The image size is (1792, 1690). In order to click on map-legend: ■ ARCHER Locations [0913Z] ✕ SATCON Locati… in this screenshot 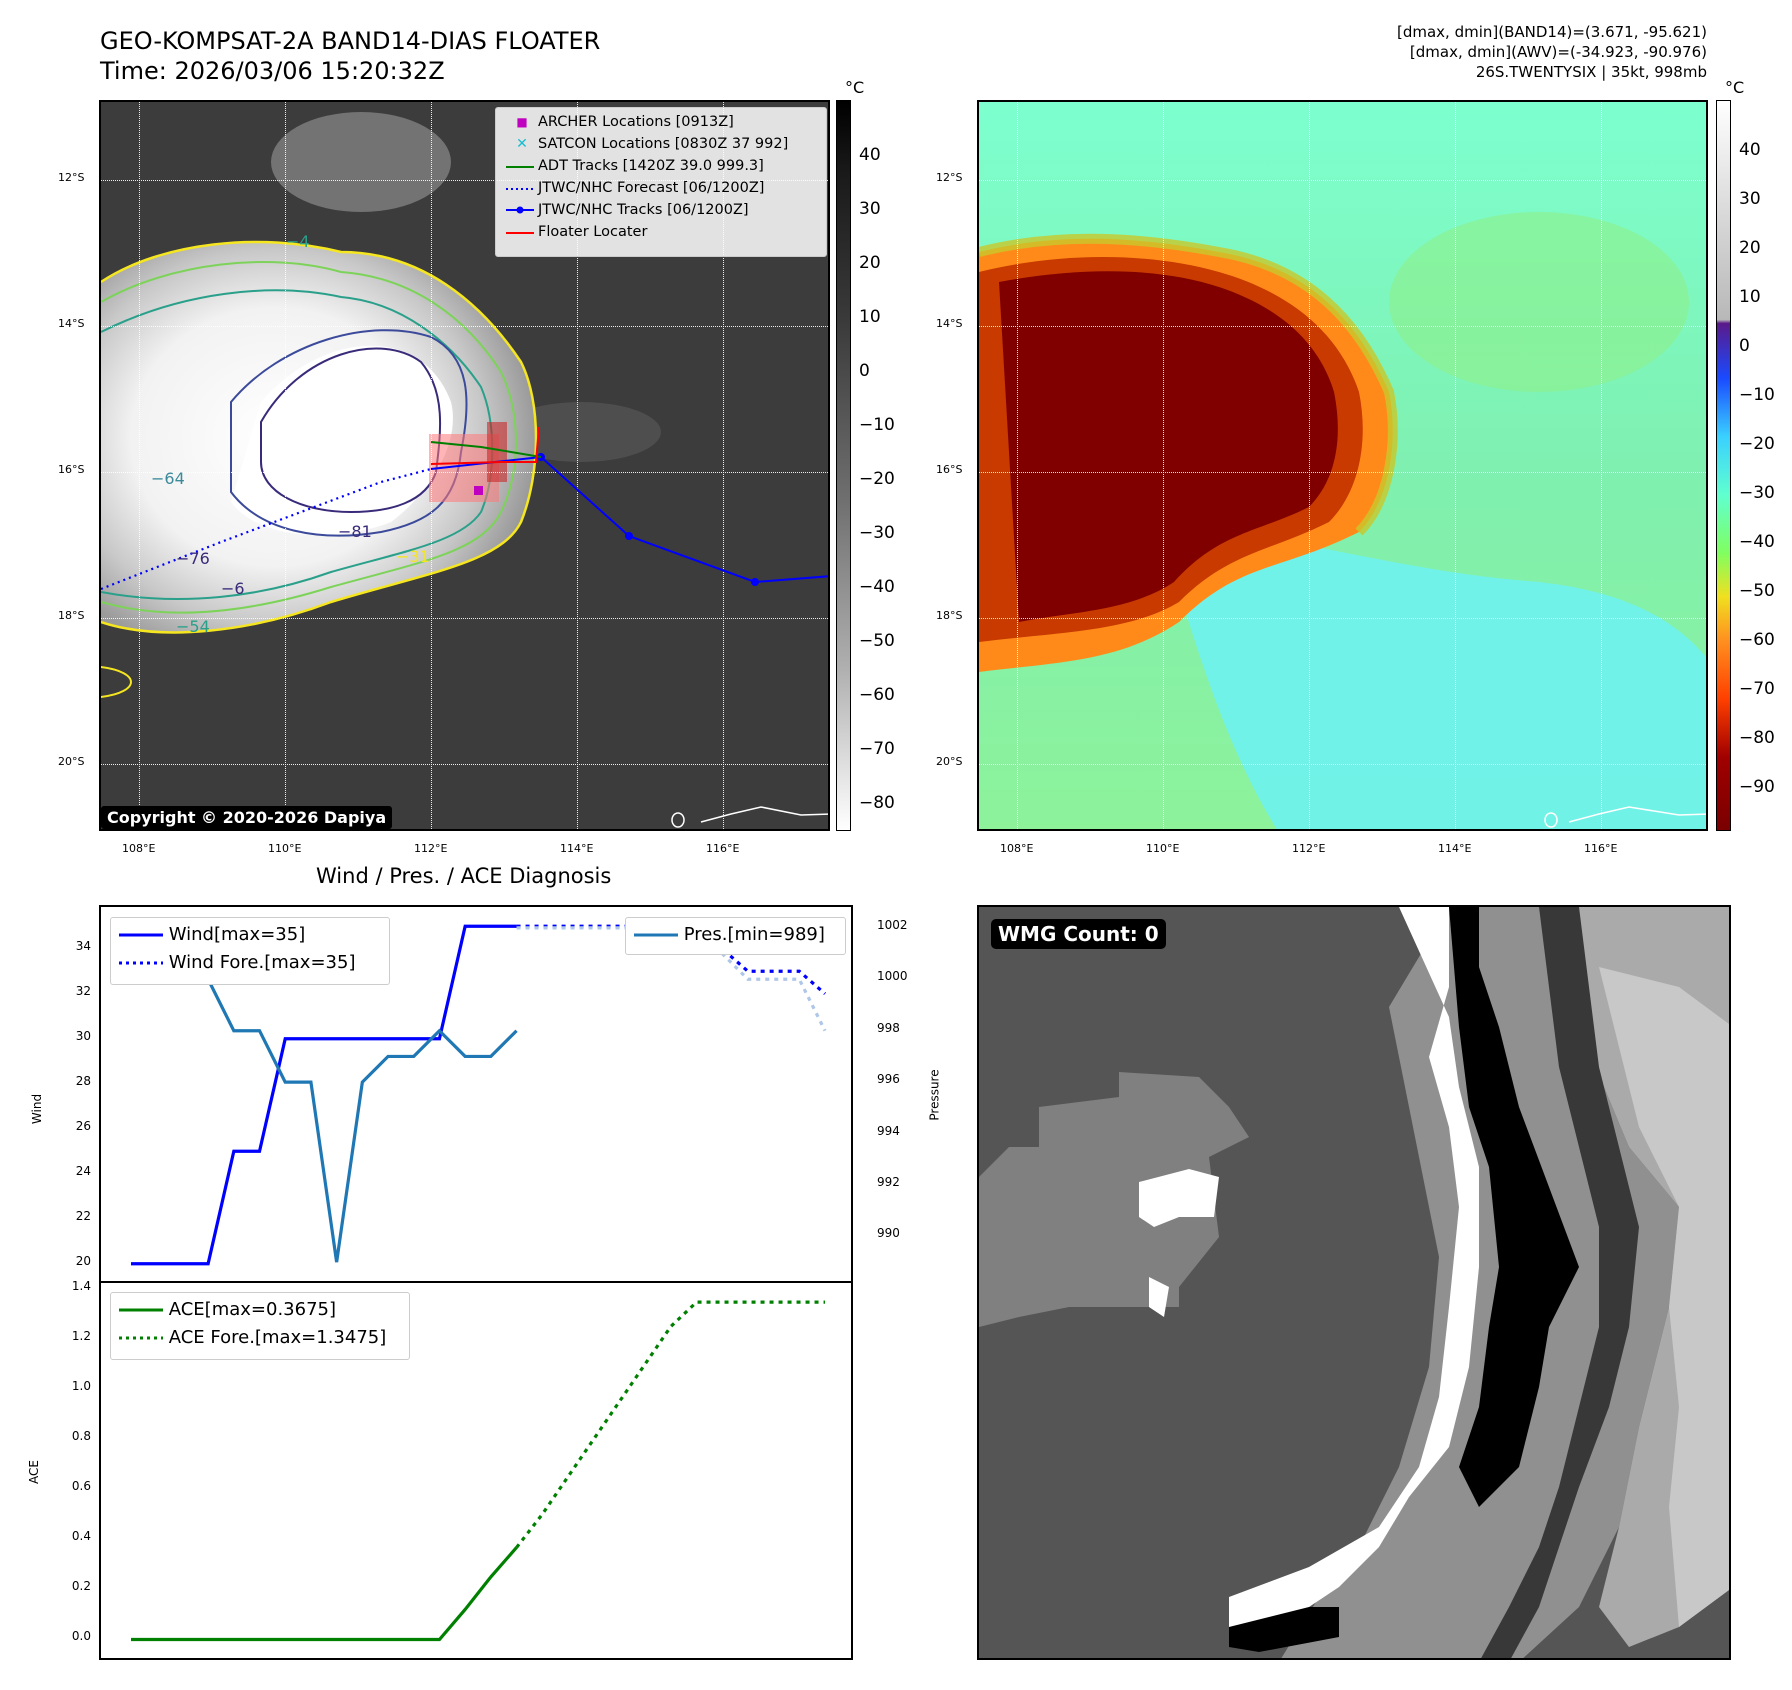, I will do `click(661, 182)`.